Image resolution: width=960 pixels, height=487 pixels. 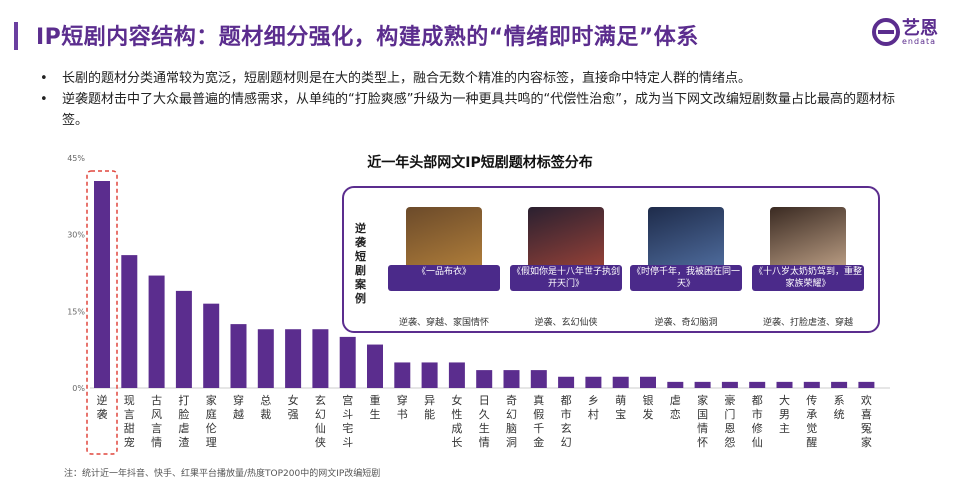 I want to click on x-category-label: 家国情怀, so click(x=702, y=421).